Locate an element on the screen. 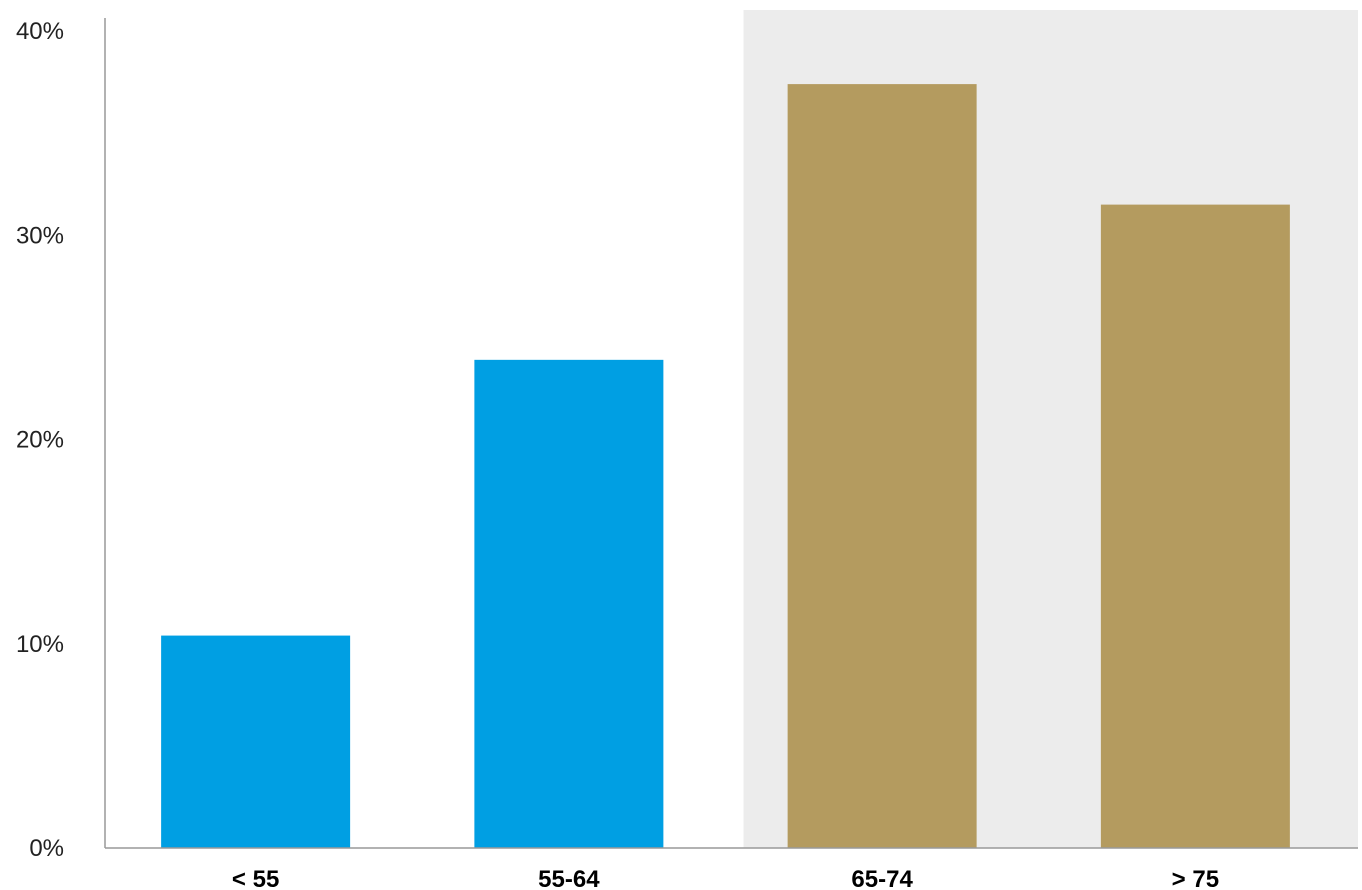  y-tick-label: 20% is located at coordinates (40, 440).